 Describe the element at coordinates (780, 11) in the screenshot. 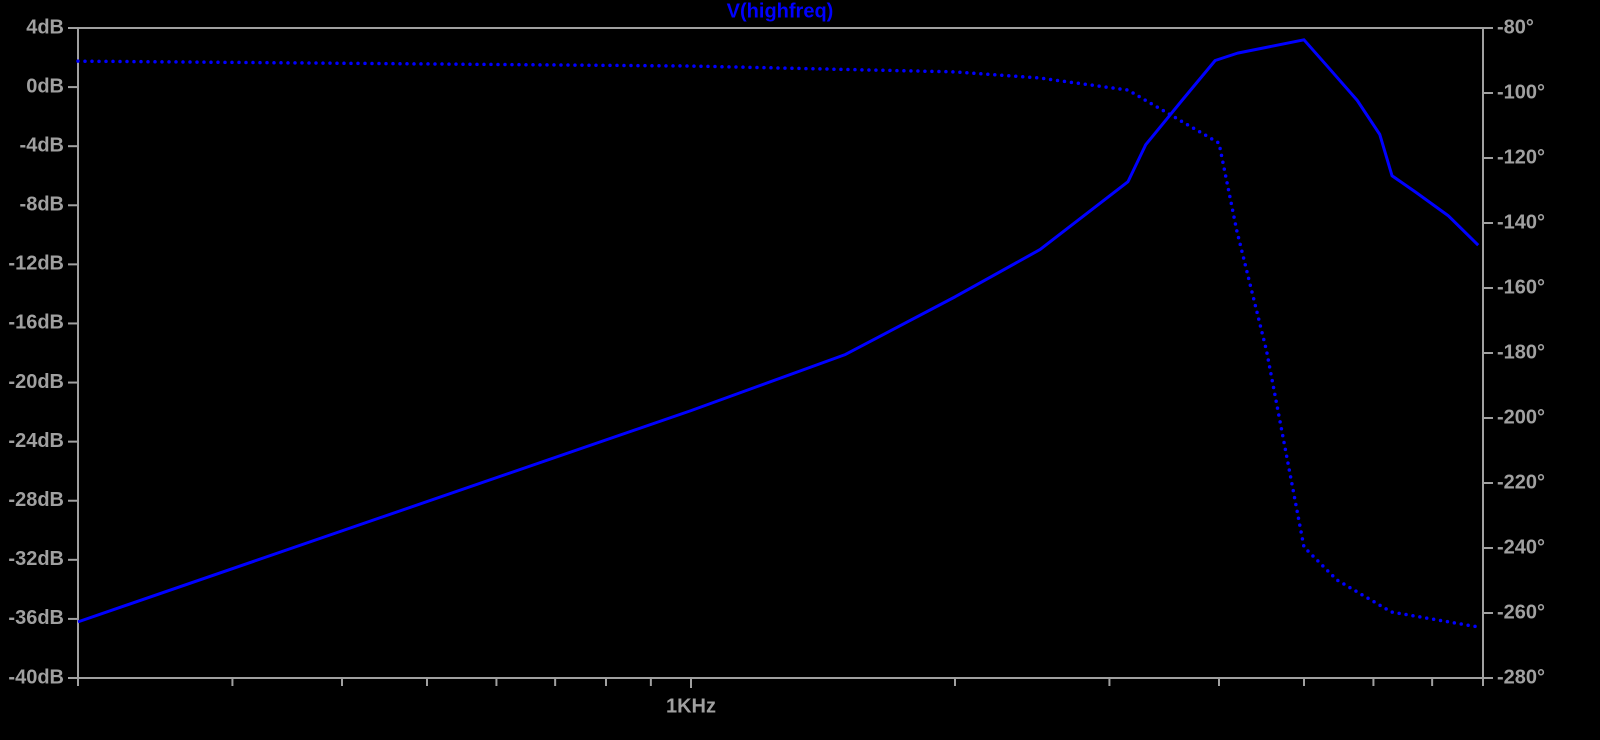

I see `chart-title: V(highfreq)` at that location.